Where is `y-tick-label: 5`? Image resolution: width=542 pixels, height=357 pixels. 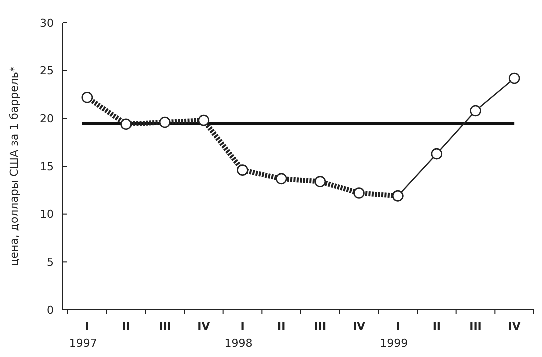 y-tick-label: 5 is located at coordinates (50, 263).